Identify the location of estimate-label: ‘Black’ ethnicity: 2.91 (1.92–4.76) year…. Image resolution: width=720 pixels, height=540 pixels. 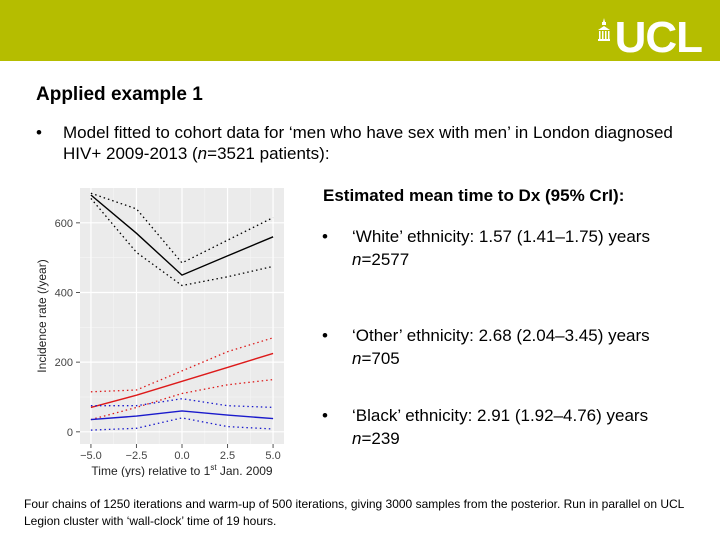
(500, 415).